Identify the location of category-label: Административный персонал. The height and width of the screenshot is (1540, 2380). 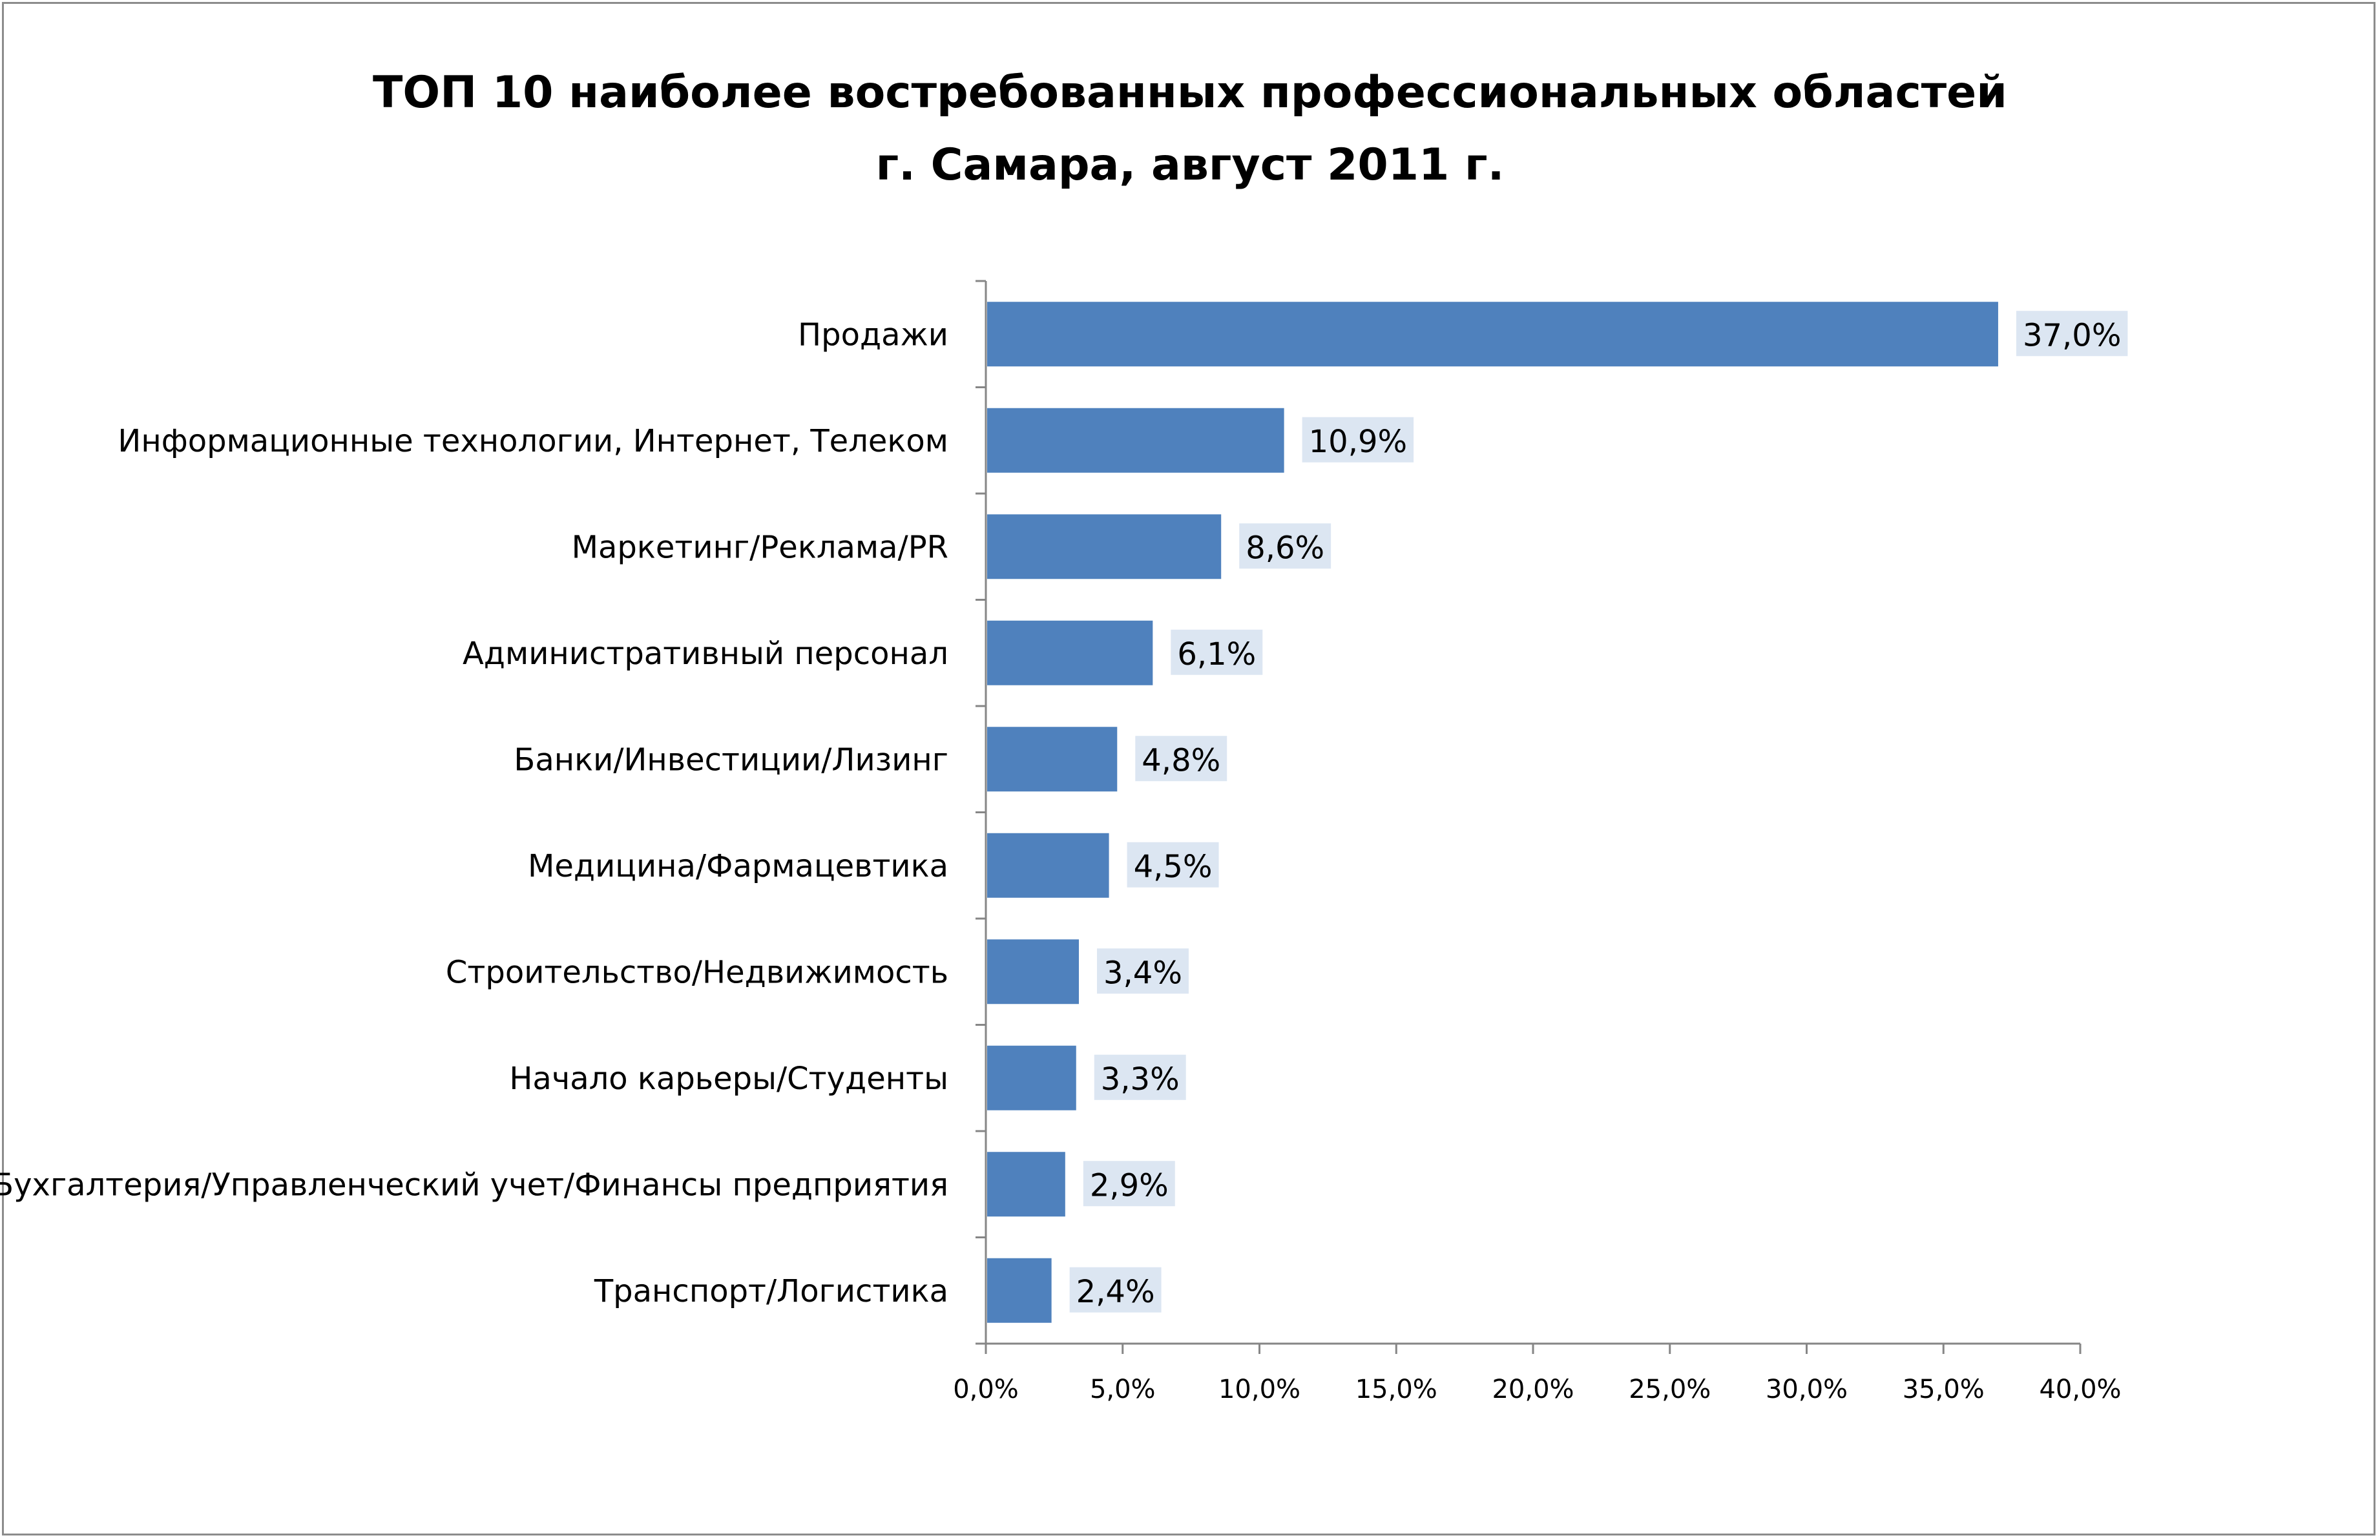
(705, 654).